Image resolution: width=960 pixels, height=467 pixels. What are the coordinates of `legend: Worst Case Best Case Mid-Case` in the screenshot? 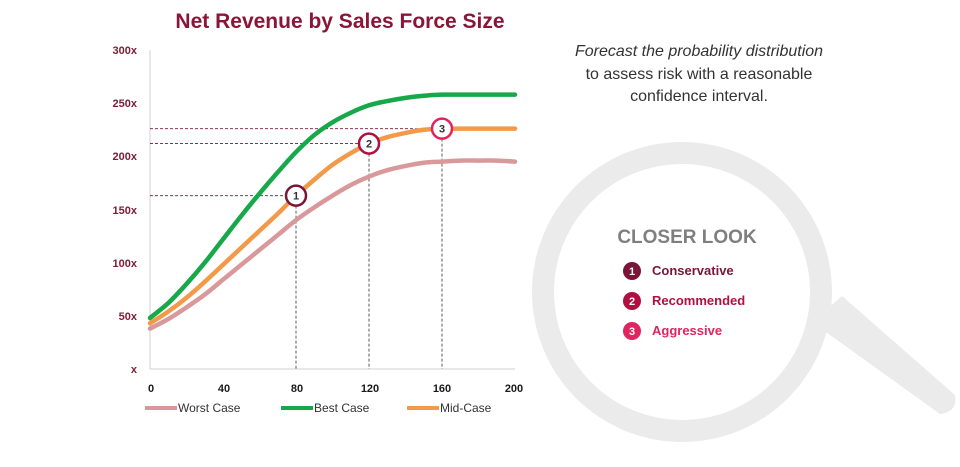 It's located at (318, 408).